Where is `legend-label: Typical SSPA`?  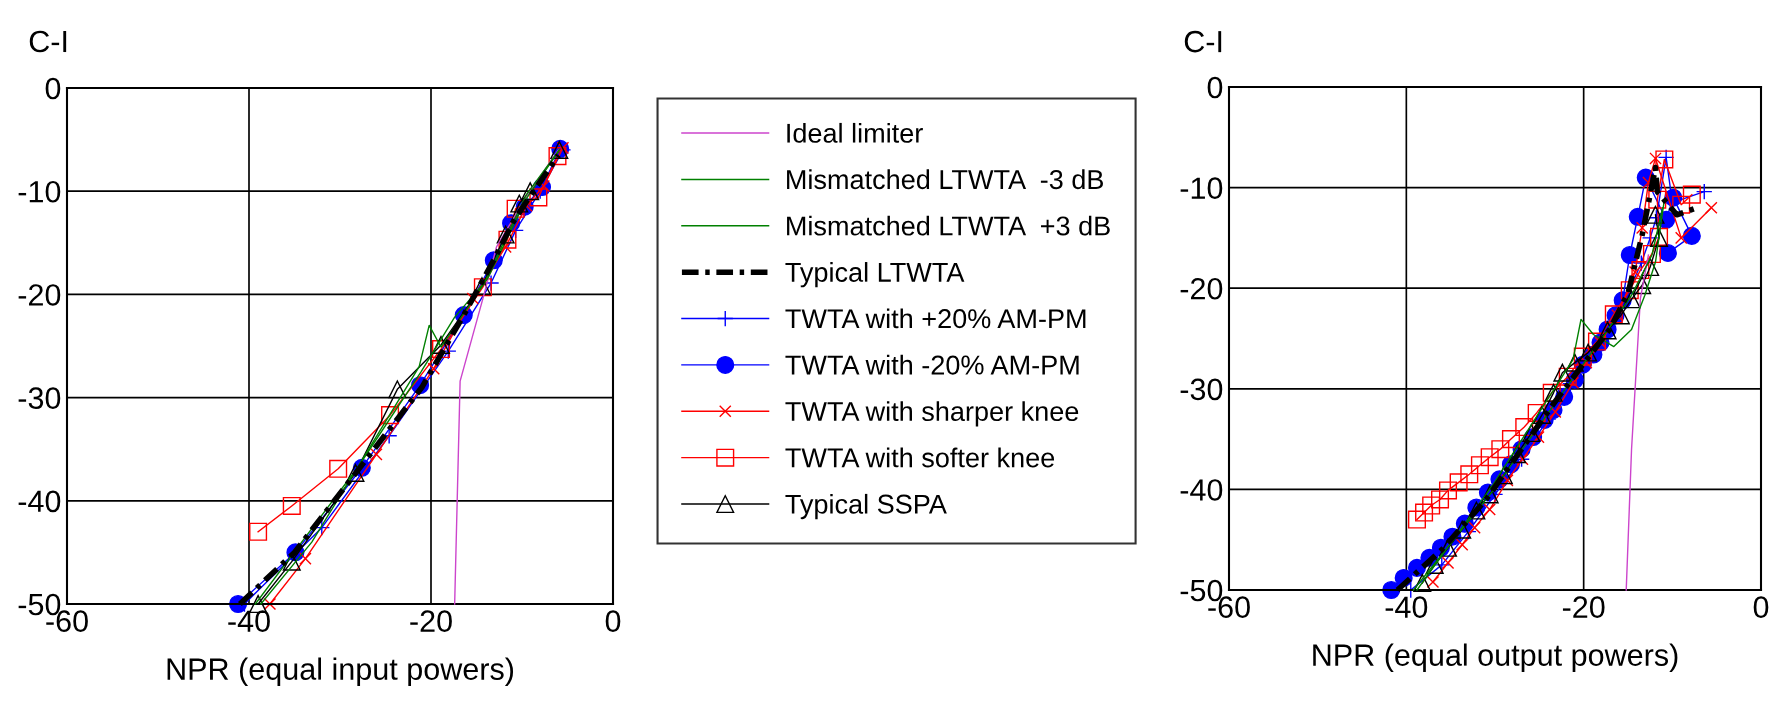
legend-label: Typical SSPA is located at coordinates (866, 506).